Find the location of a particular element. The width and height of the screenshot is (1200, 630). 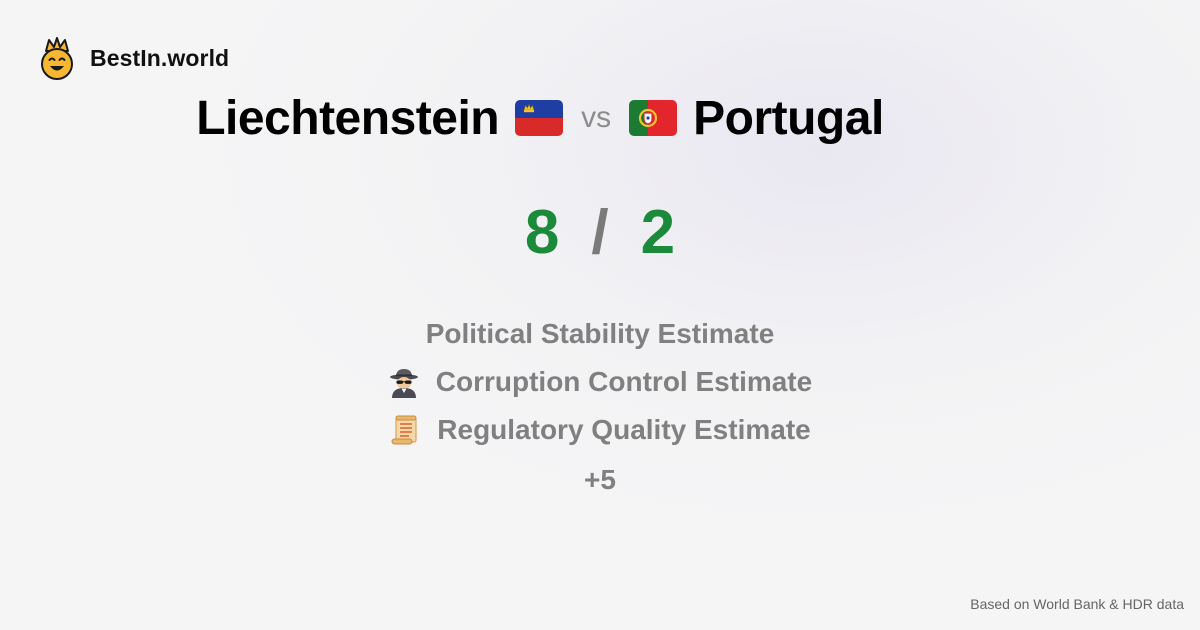

metric-regulatory-quality: Regulatory Quality Estimate is located at coordinates (600, 430).